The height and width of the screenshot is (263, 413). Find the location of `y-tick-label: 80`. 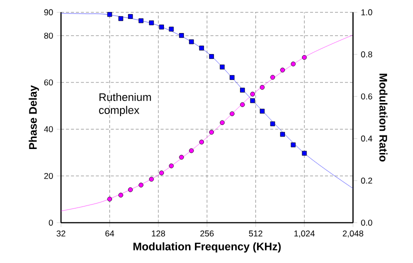

y-tick-label: 80 is located at coordinates (48, 35).